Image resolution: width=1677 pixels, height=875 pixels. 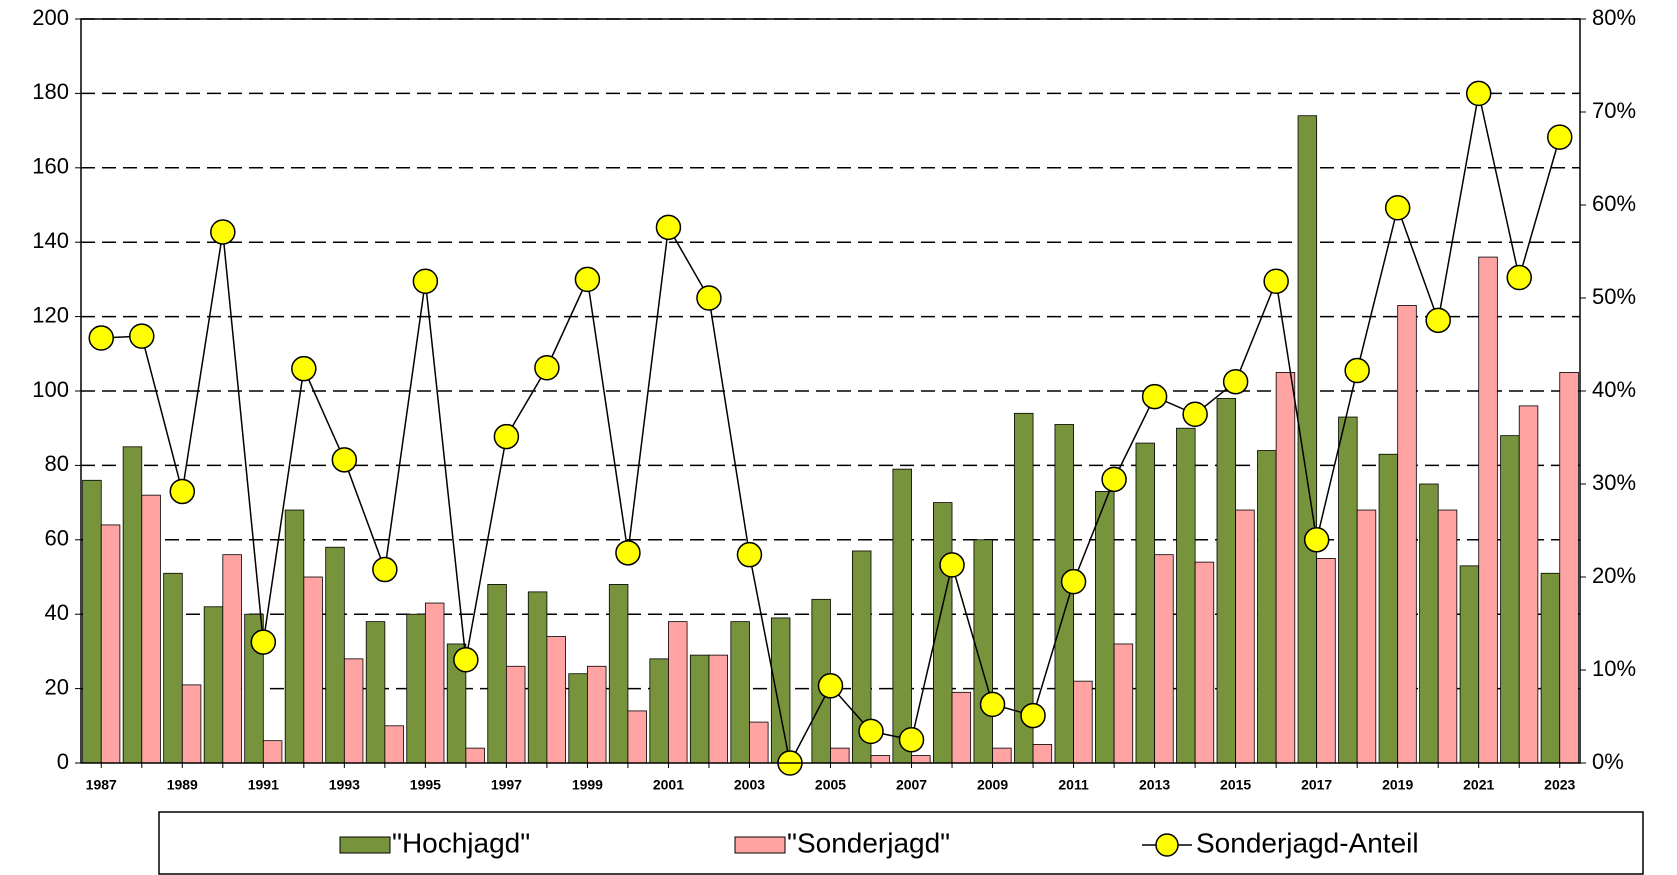 What do you see at coordinates (50, 240) in the screenshot?
I see `y-tick-label: 140` at bounding box center [50, 240].